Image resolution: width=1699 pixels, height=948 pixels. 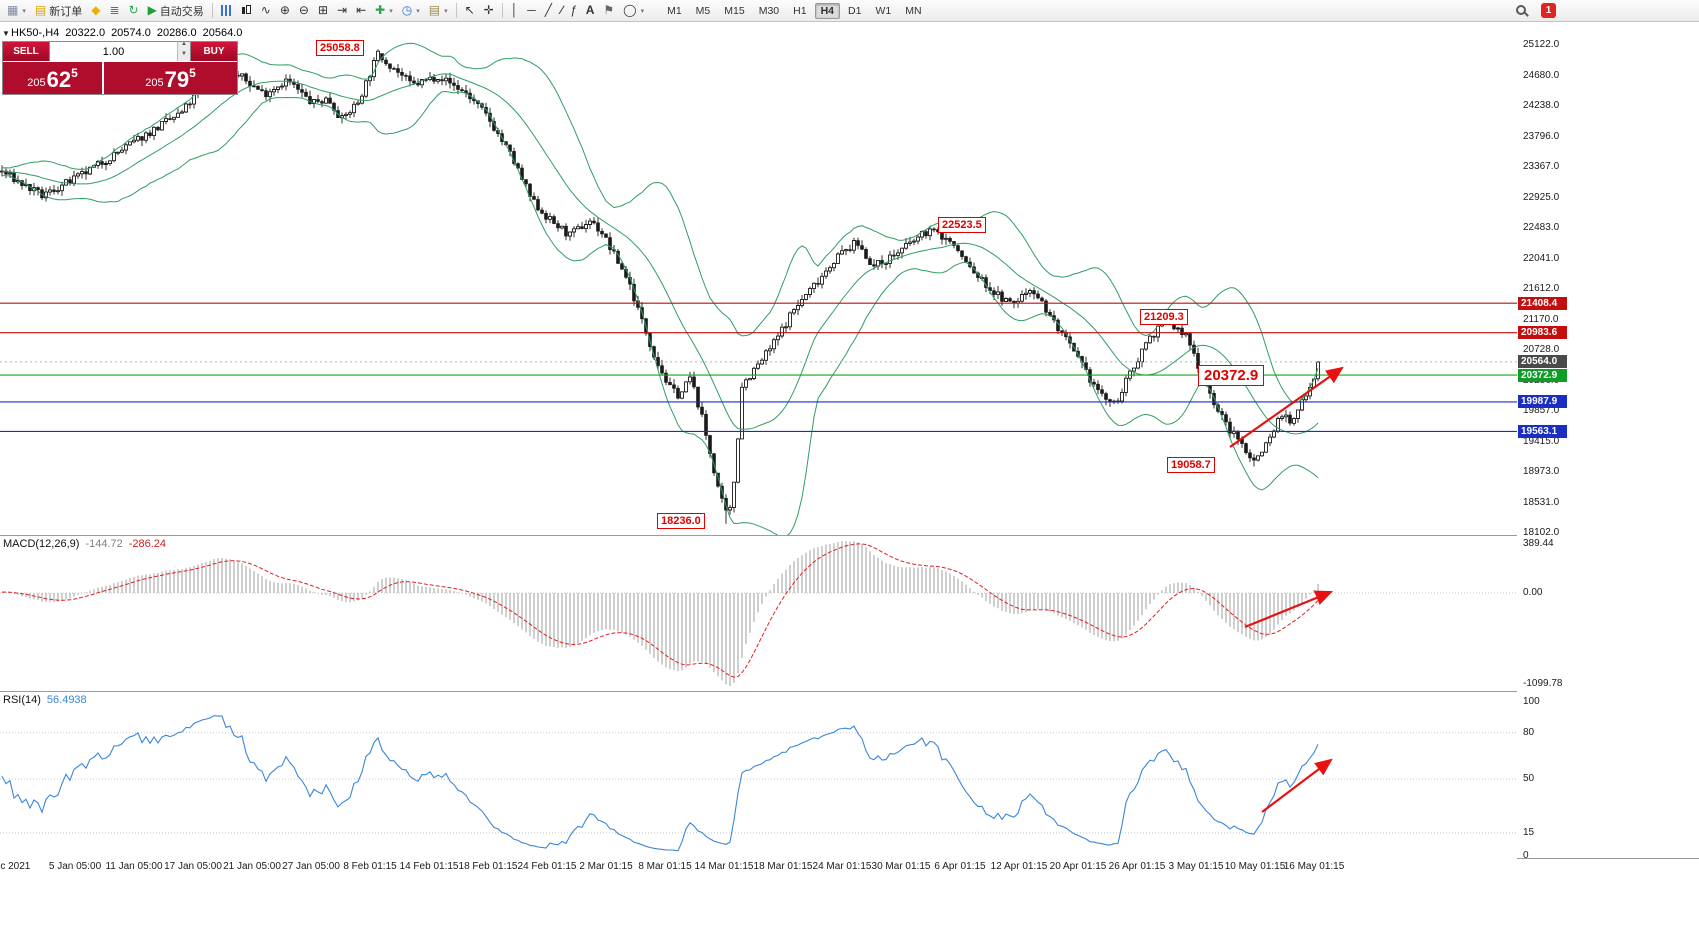 I want to click on line-chart-button: ∿, so click(x=266, y=10).